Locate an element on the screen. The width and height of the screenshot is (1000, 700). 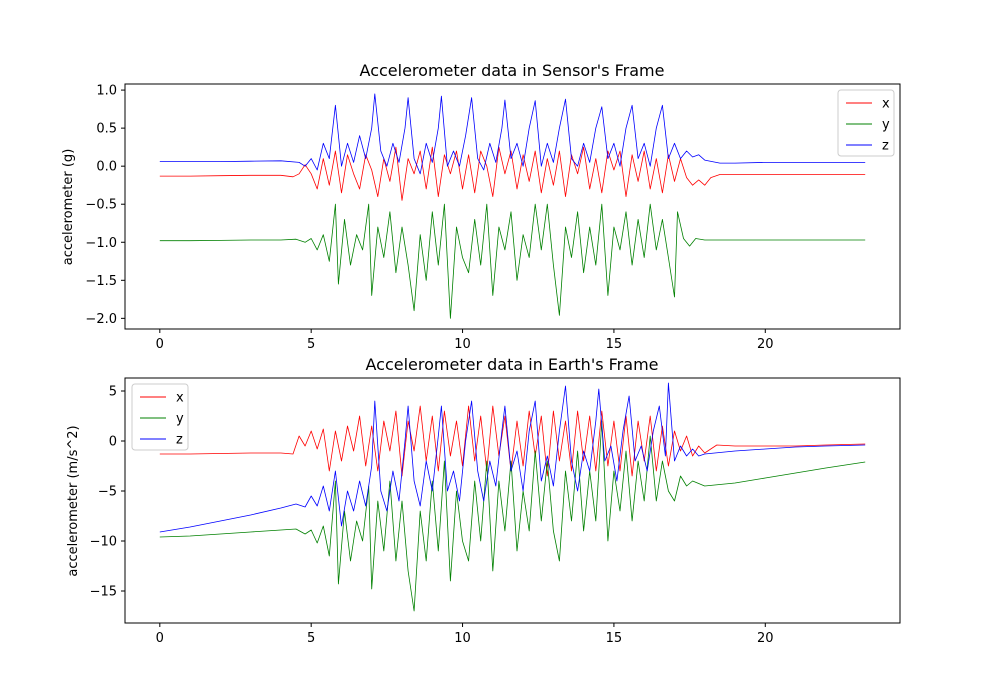
chart-title: Accelerometer data in Earth's Frame is located at coordinates (512, 364).